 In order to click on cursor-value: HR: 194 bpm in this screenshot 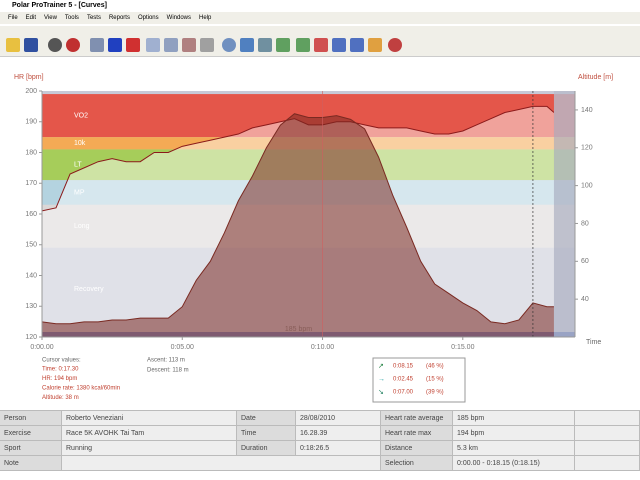, I will do `click(59, 379)`.